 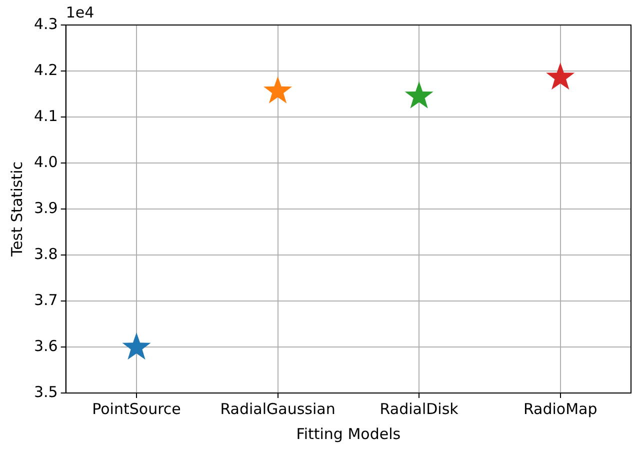 What do you see at coordinates (46, 299) in the screenshot?
I see `y-tick-label: 3.7` at bounding box center [46, 299].